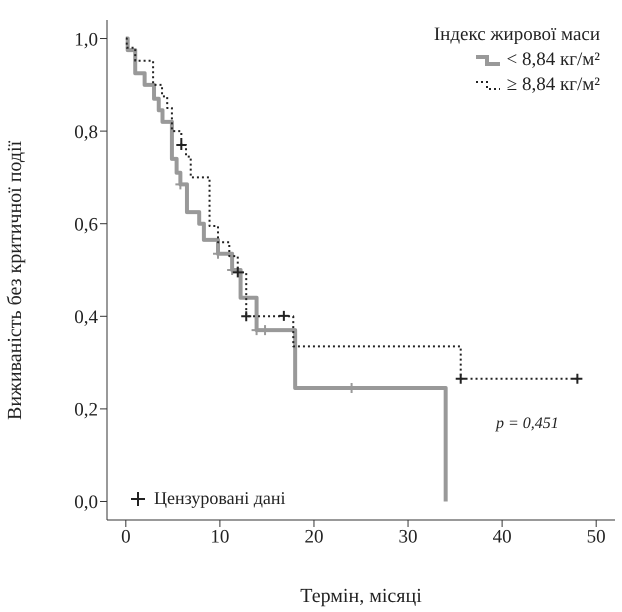  What do you see at coordinates (220, 537) in the screenshot?
I see `x-tick-label: 10` at bounding box center [220, 537].